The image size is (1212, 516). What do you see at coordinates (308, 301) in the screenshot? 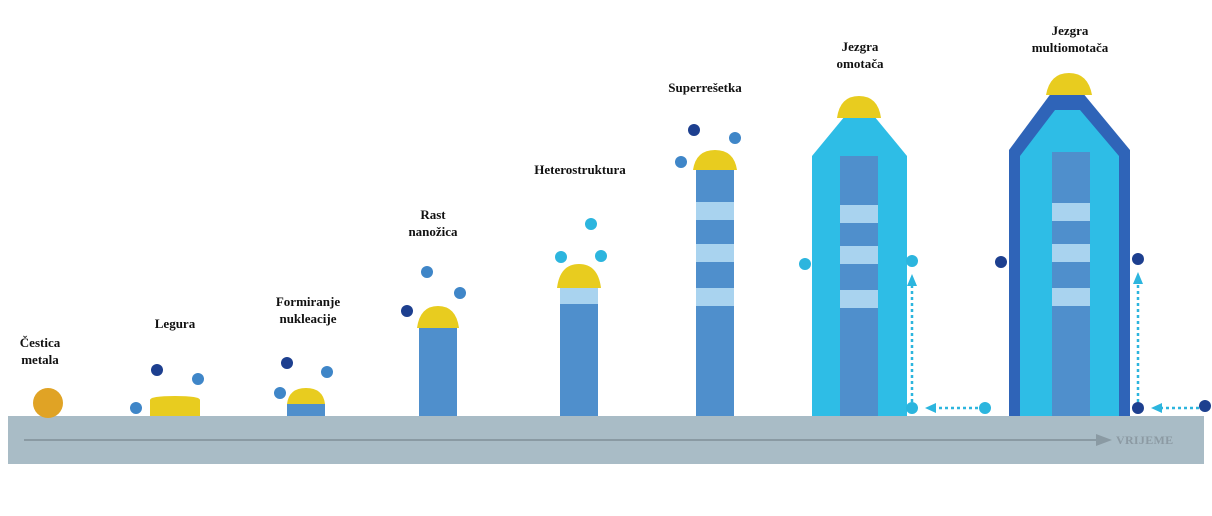
I see `label-line: Formiranje` at bounding box center [308, 301].